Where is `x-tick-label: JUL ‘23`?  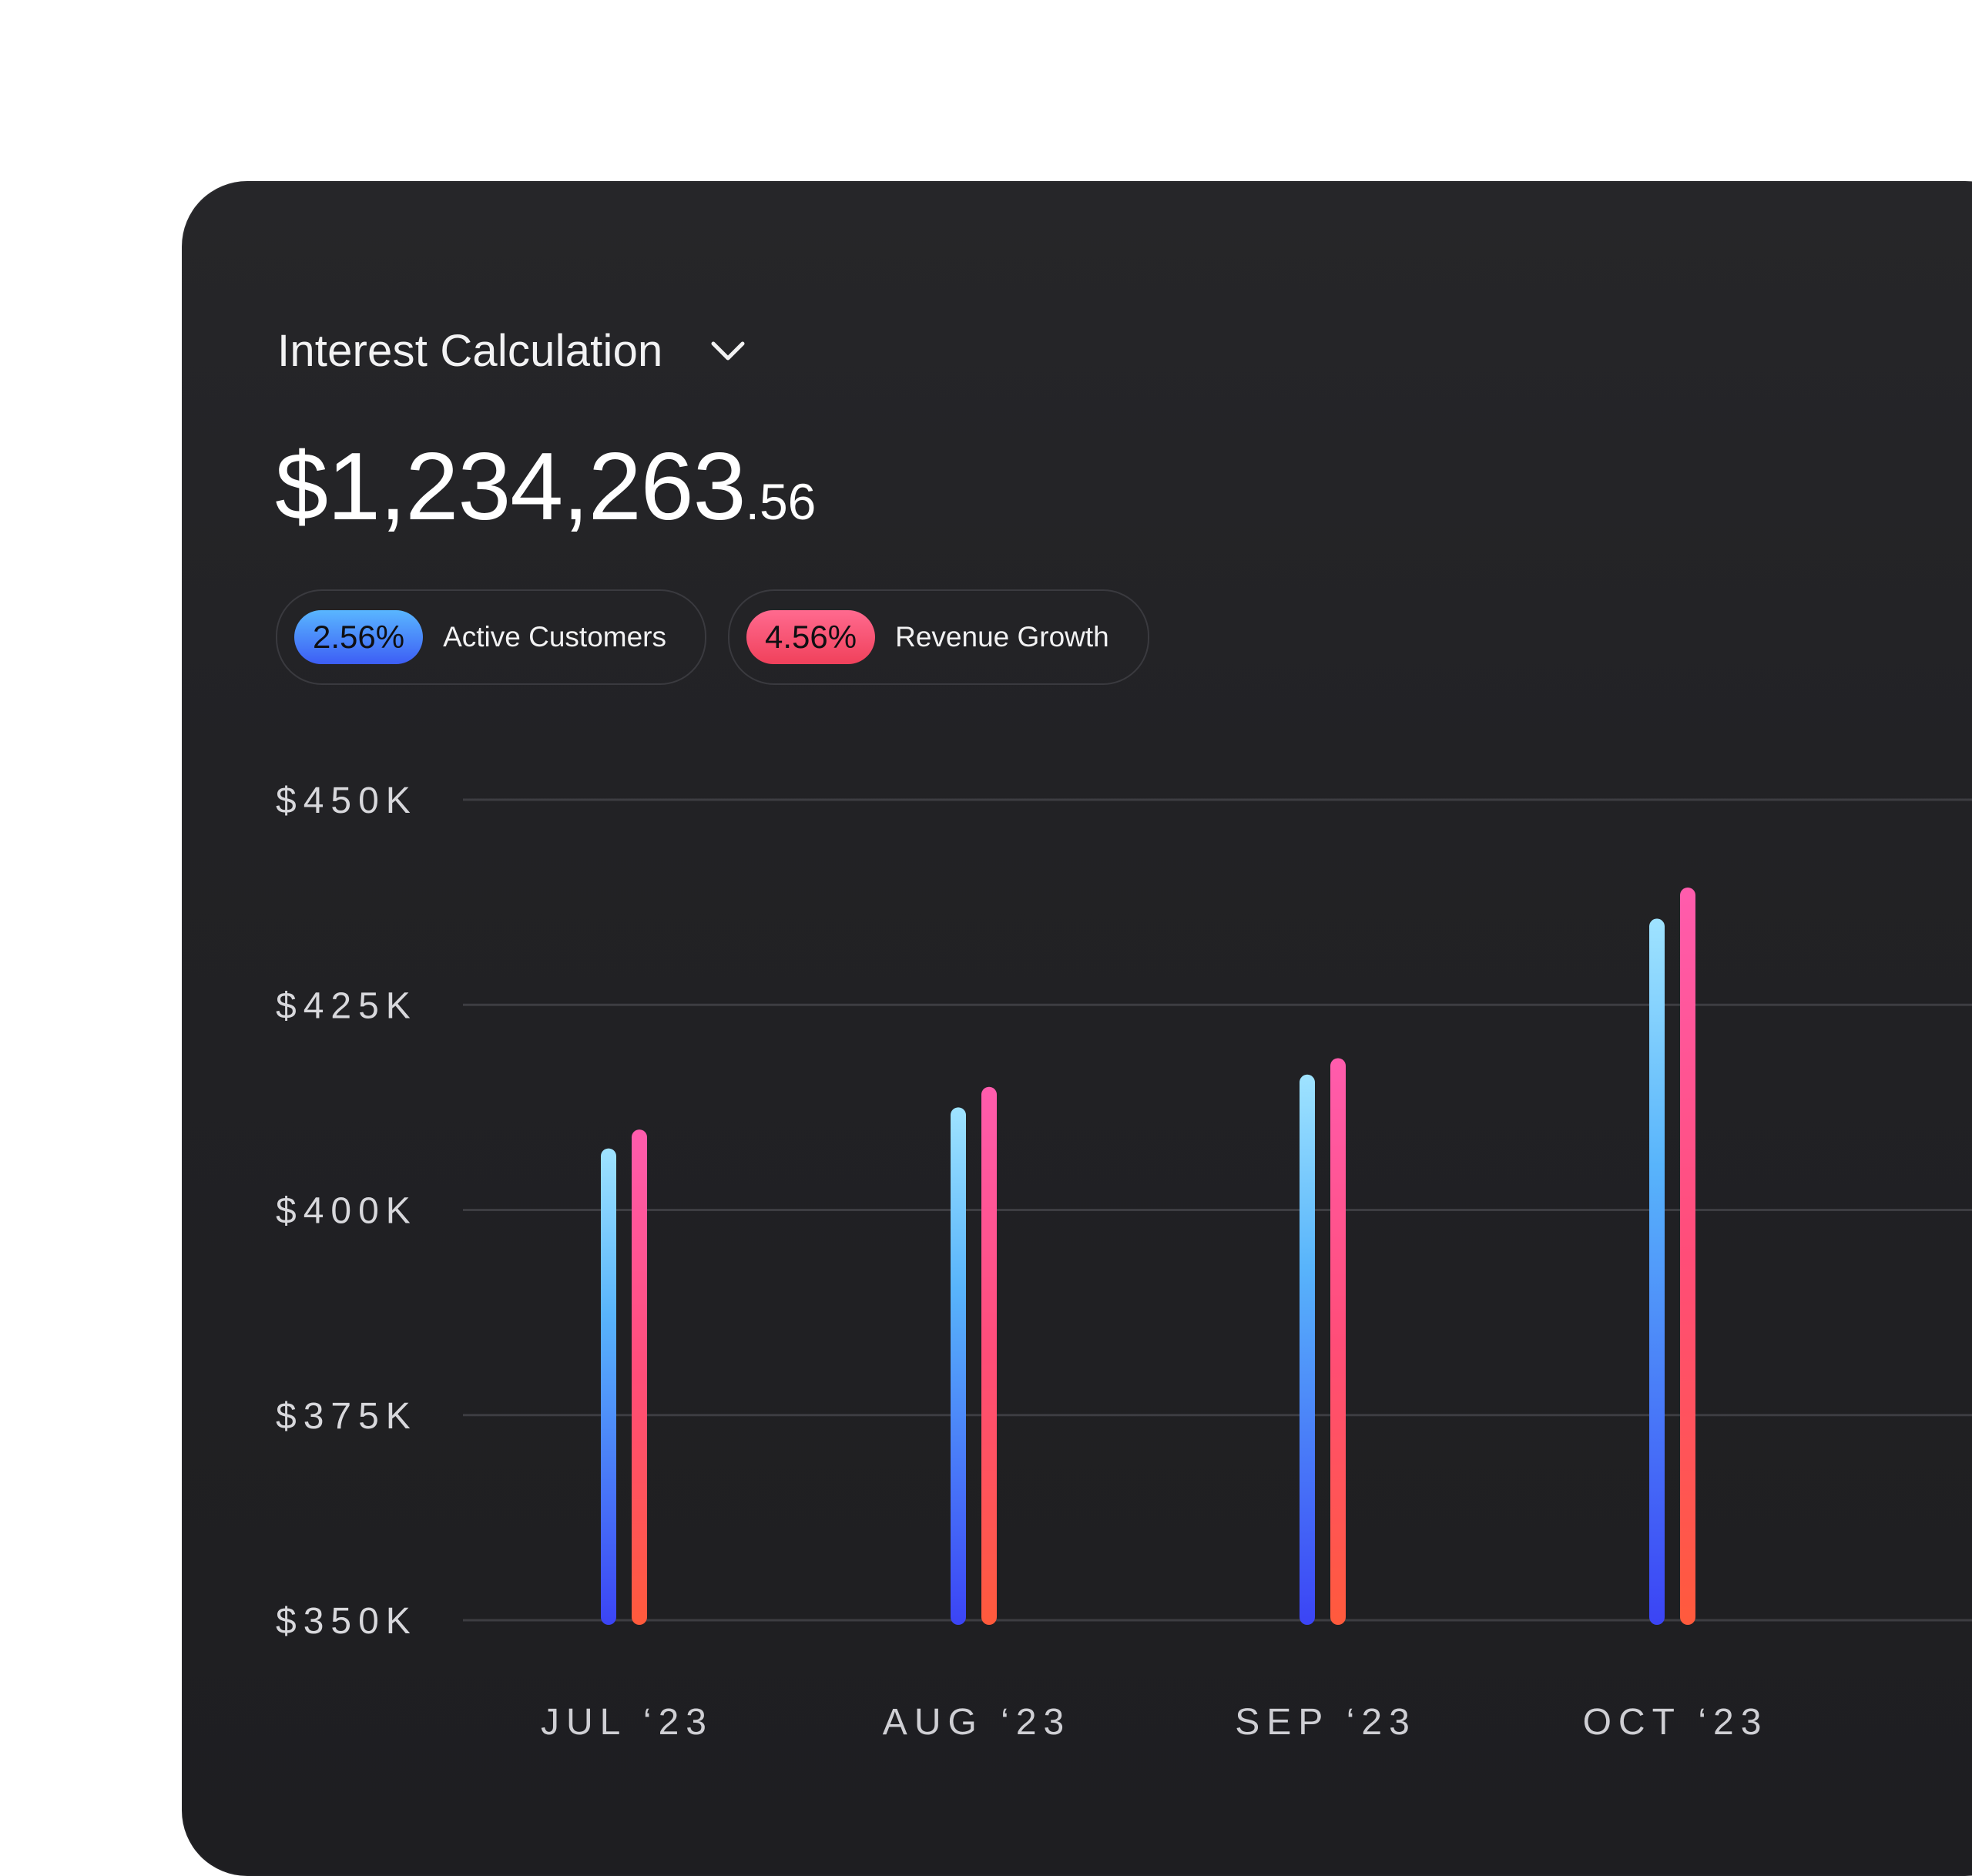 x-tick-label: JUL ‘23 is located at coordinates (627, 1722).